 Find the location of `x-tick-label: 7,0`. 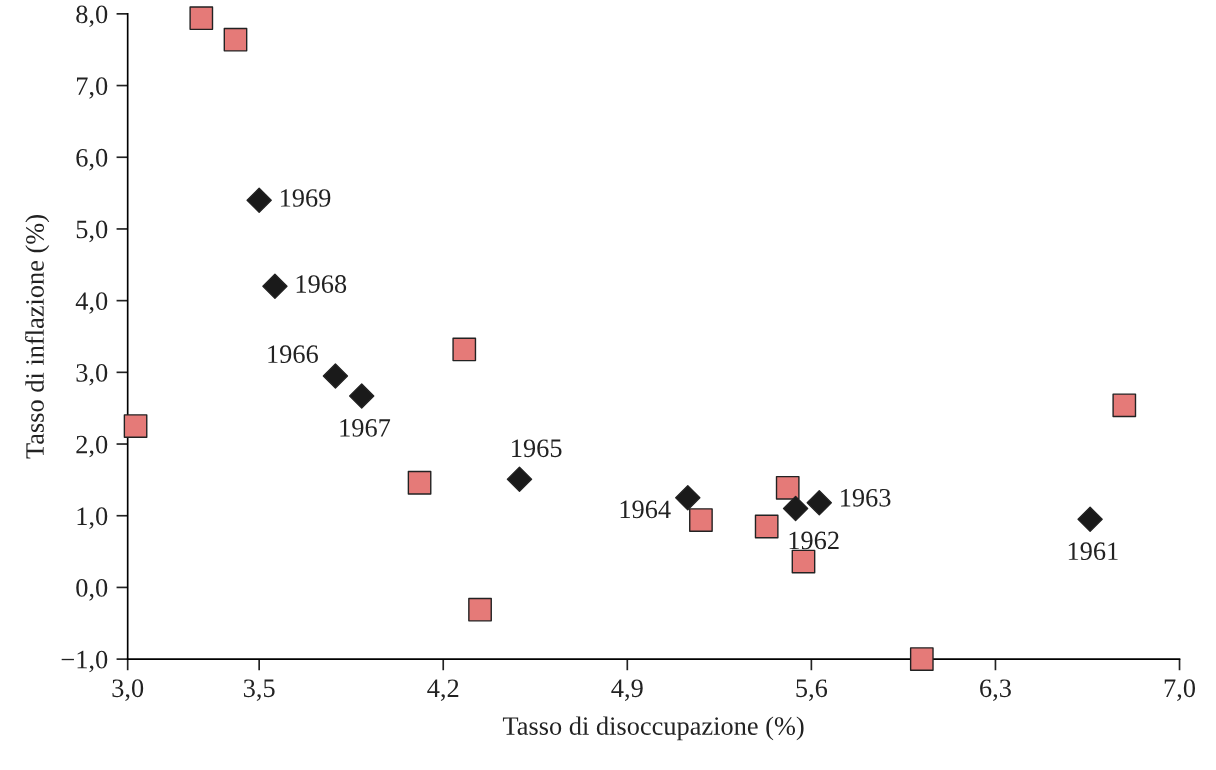

x-tick-label: 7,0 is located at coordinates (1180, 690).